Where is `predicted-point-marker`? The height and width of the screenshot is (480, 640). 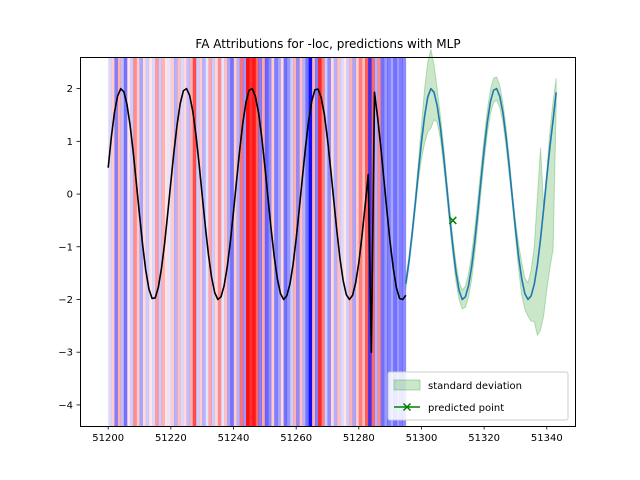
predicted-point-marker is located at coordinates (452, 220).